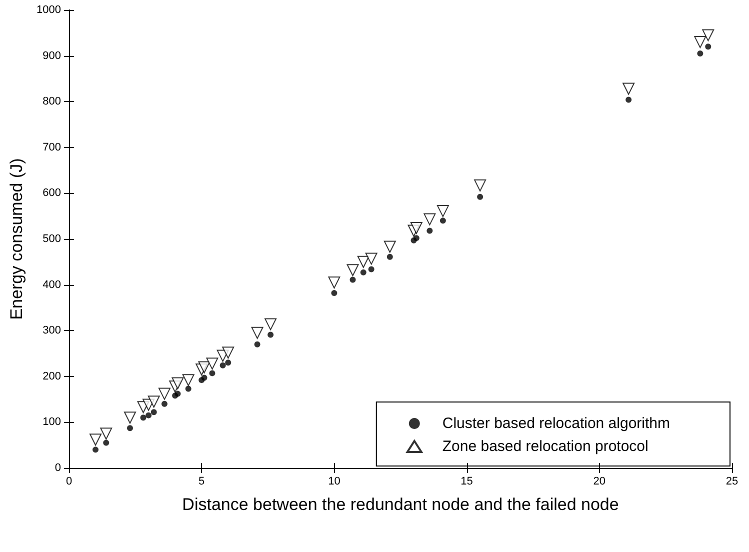 This screenshot has width=749, height=552. I want to click on y-tick-label: 300, so click(51, 330).